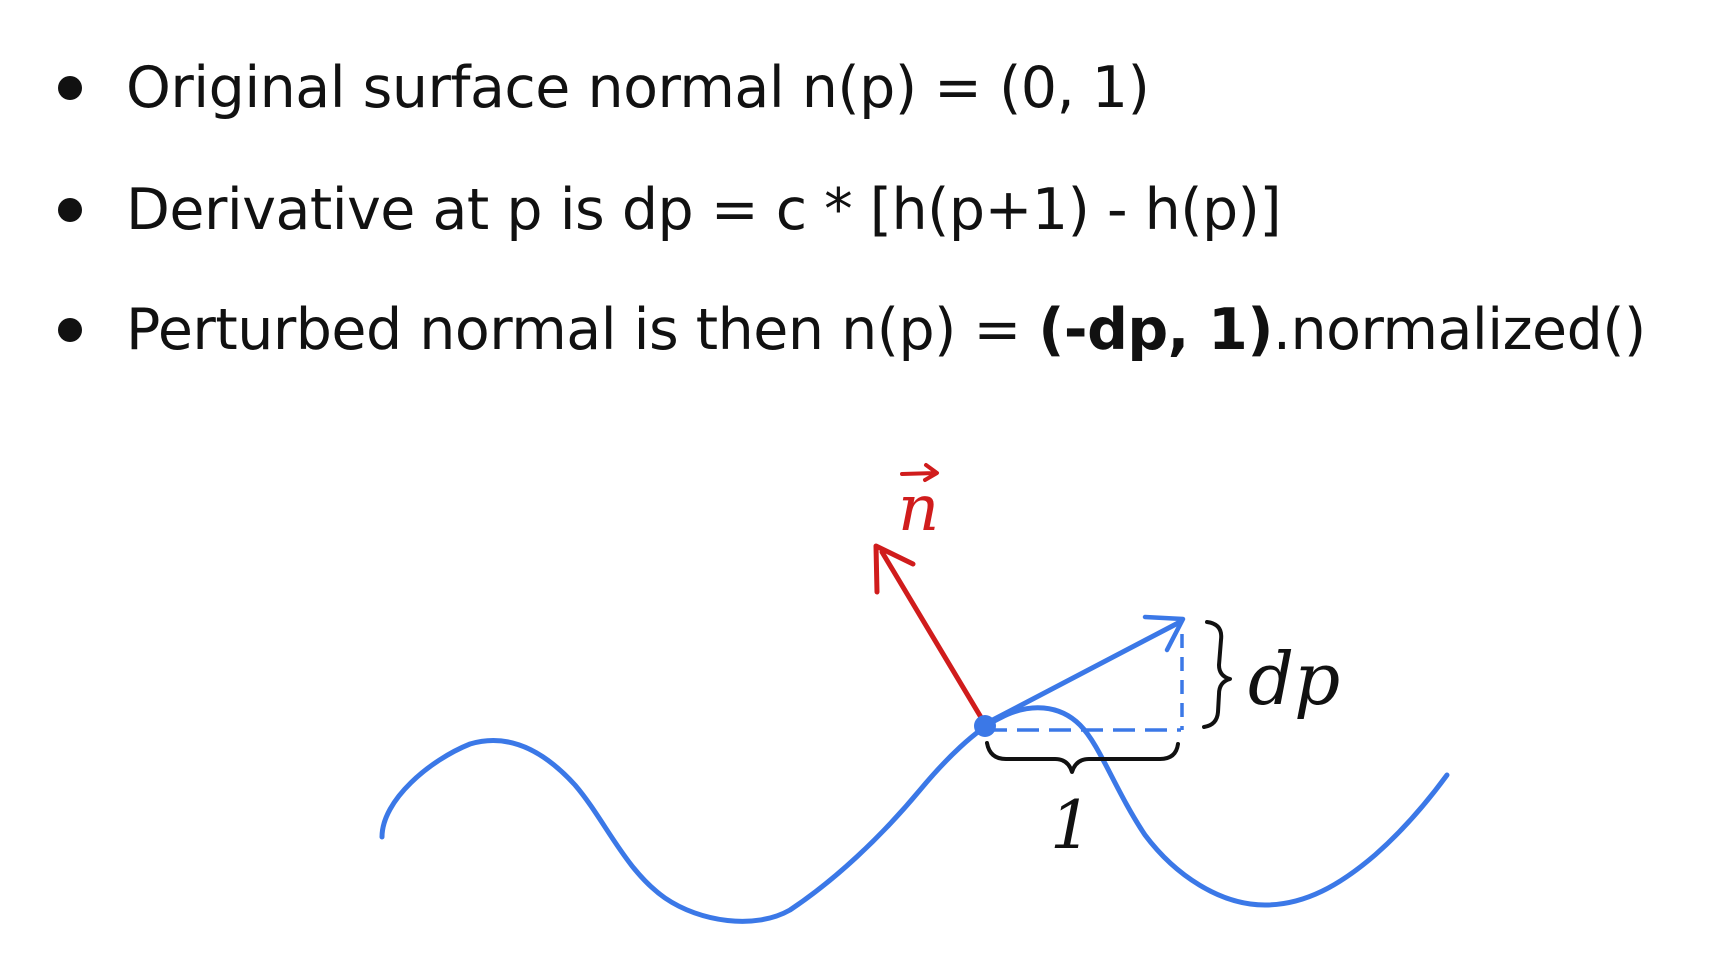 This screenshot has height=969, width=1733. I want to click on dp-label: dp, so click(1294, 679).